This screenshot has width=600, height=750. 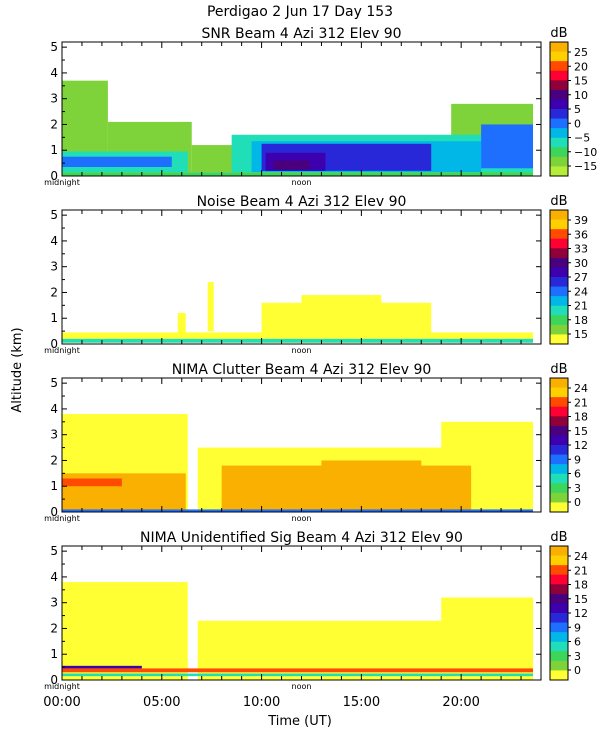 I want to click on x-axis-label: Time (UT), so click(x=299, y=721).